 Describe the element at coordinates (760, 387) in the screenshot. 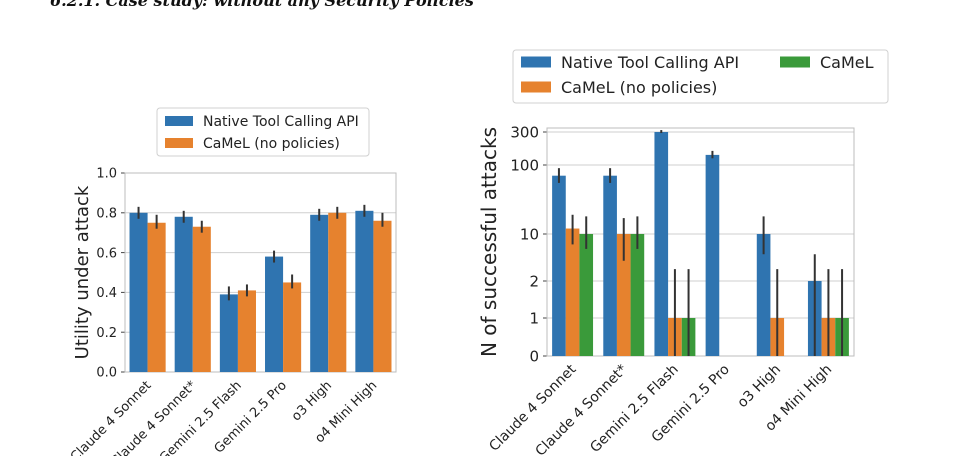

I see `x-tick-label-o3-high: o3 High` at that location.